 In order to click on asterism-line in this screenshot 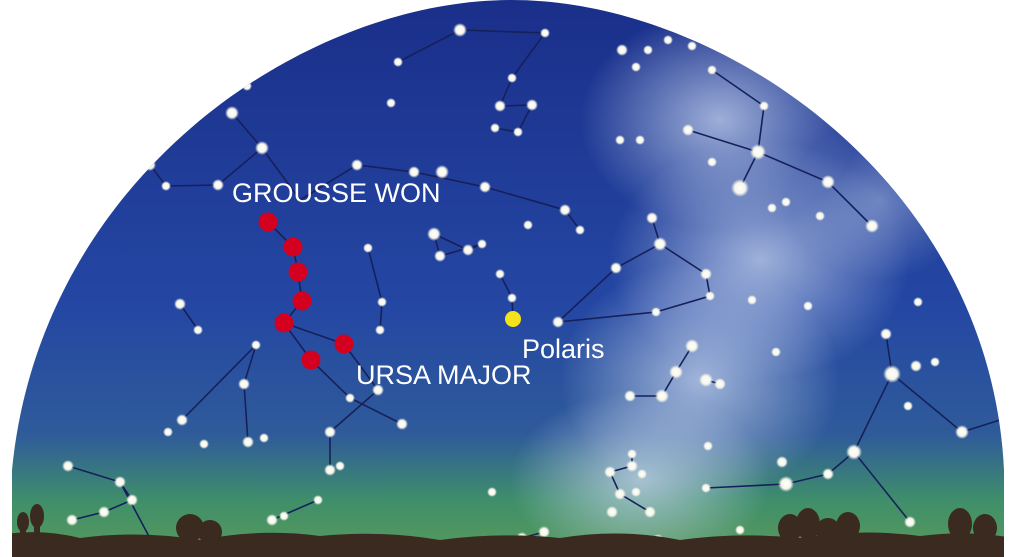, I will do `click(314, 333)`.